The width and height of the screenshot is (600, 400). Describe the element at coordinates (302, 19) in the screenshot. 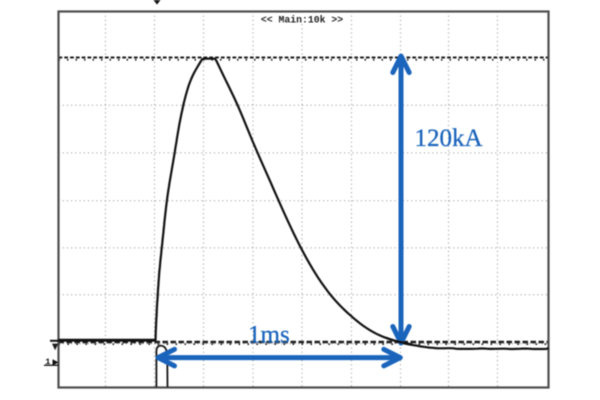

I see `svg-text: << Main:10k >>` at that location.